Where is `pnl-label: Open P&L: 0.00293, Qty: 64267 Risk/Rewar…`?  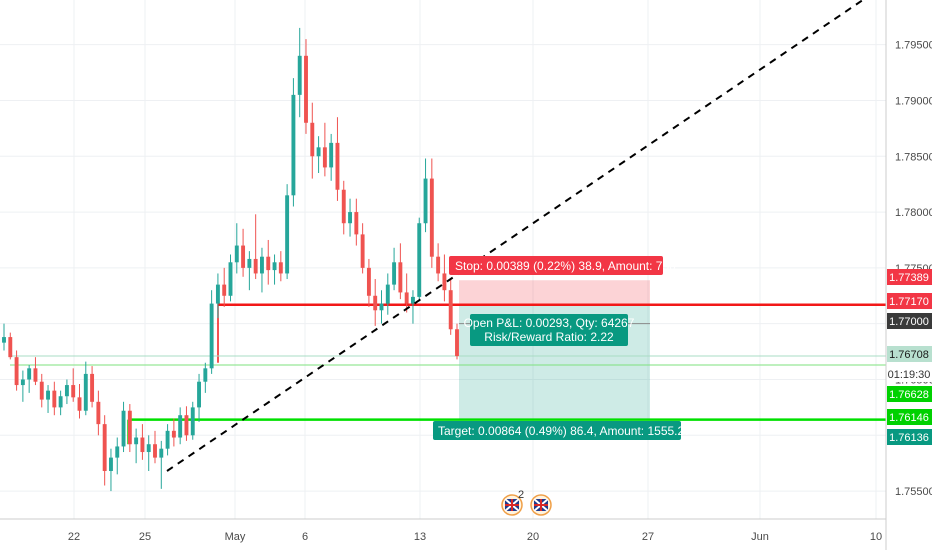 pnl-label: Open P&L: 0.00293, Qty: 64267 Risk/Rewar… is located at coordinates (549, 330).